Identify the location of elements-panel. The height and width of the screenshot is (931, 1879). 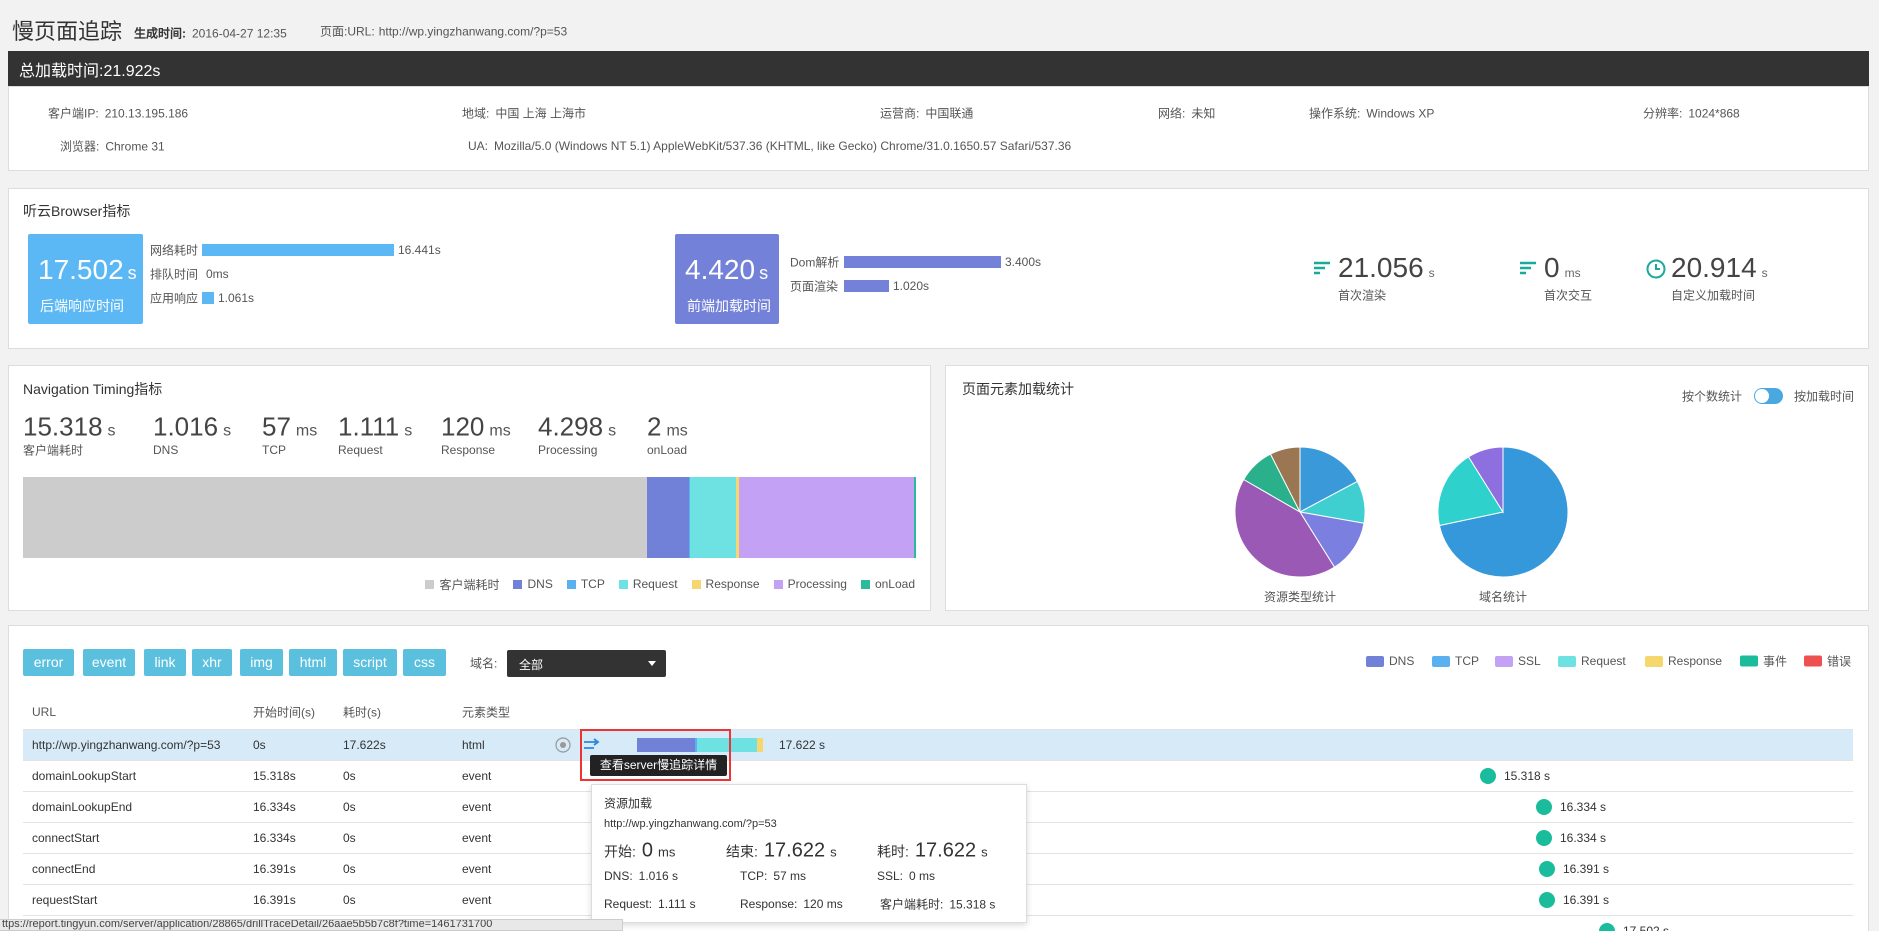
(1407, 488).